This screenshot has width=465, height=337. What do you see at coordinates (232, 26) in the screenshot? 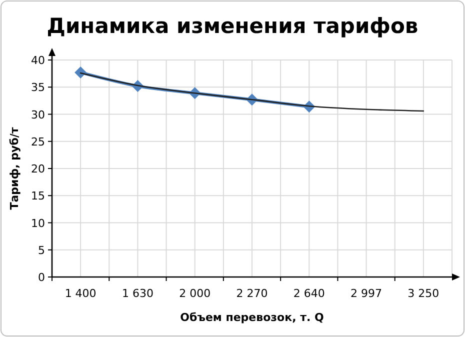
I see `chart-title: Динамика изменения тарифов` at bounding box center [232, 26].